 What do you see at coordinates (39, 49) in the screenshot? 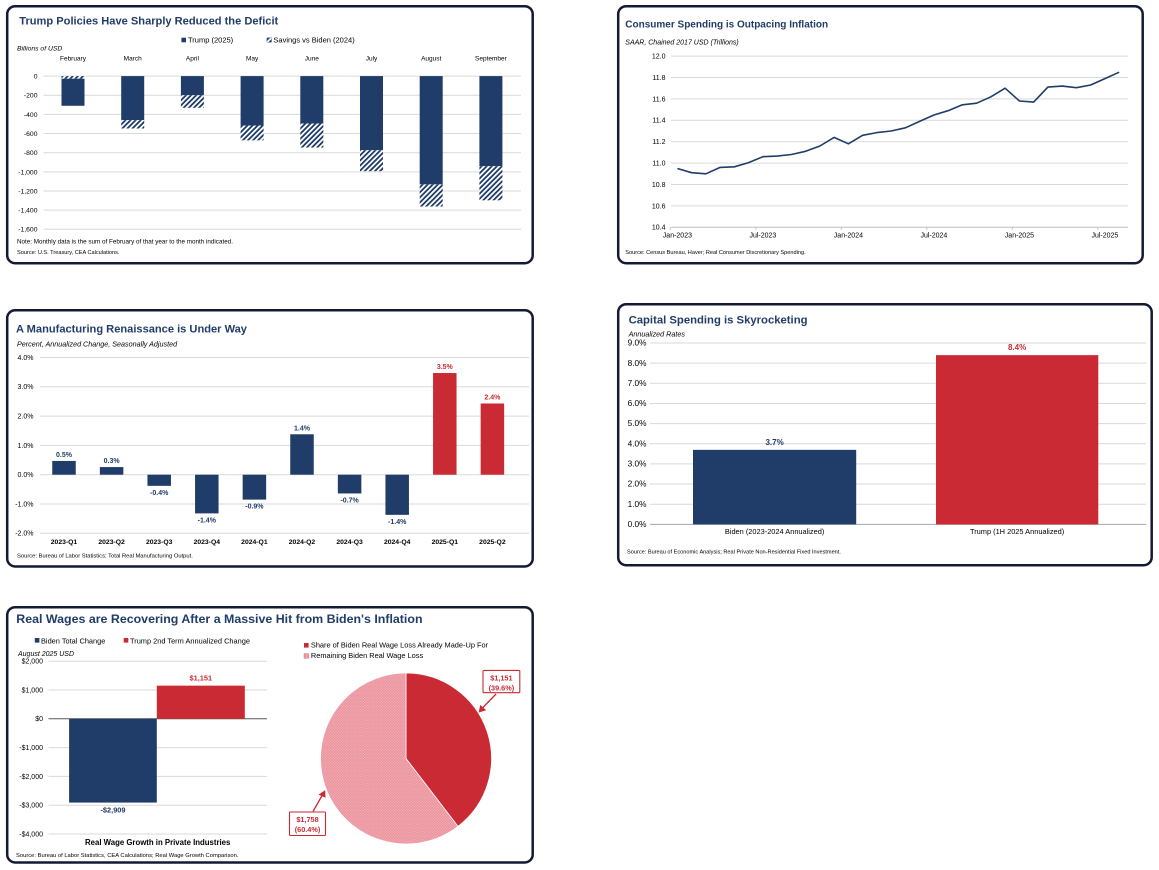
I see `svg-text: Billions of USD` at bounding box center [39, 49].